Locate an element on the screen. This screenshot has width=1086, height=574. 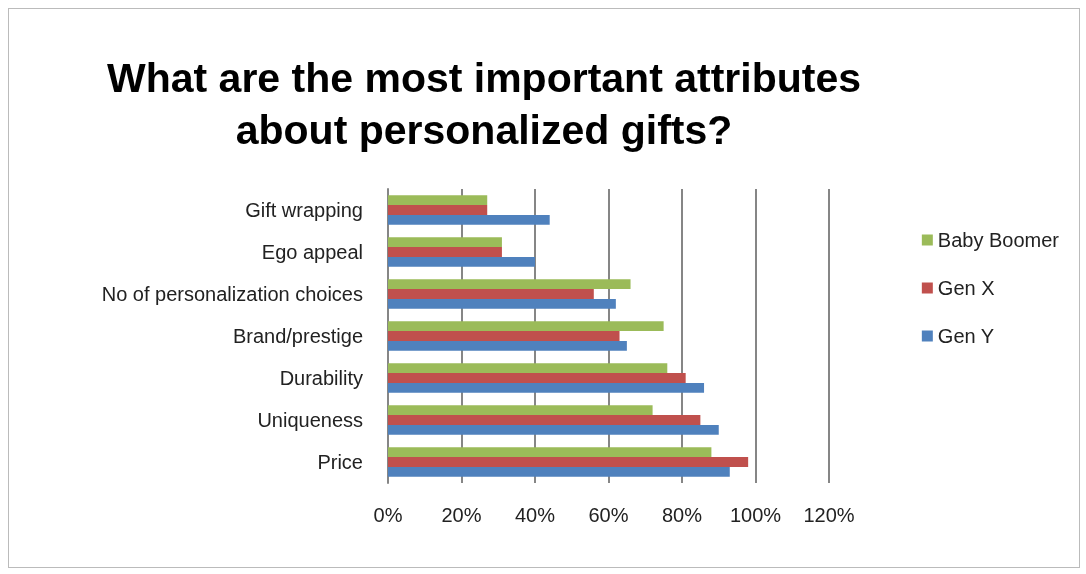
x-tick-label: 0% is located at coordinates (388, 515).